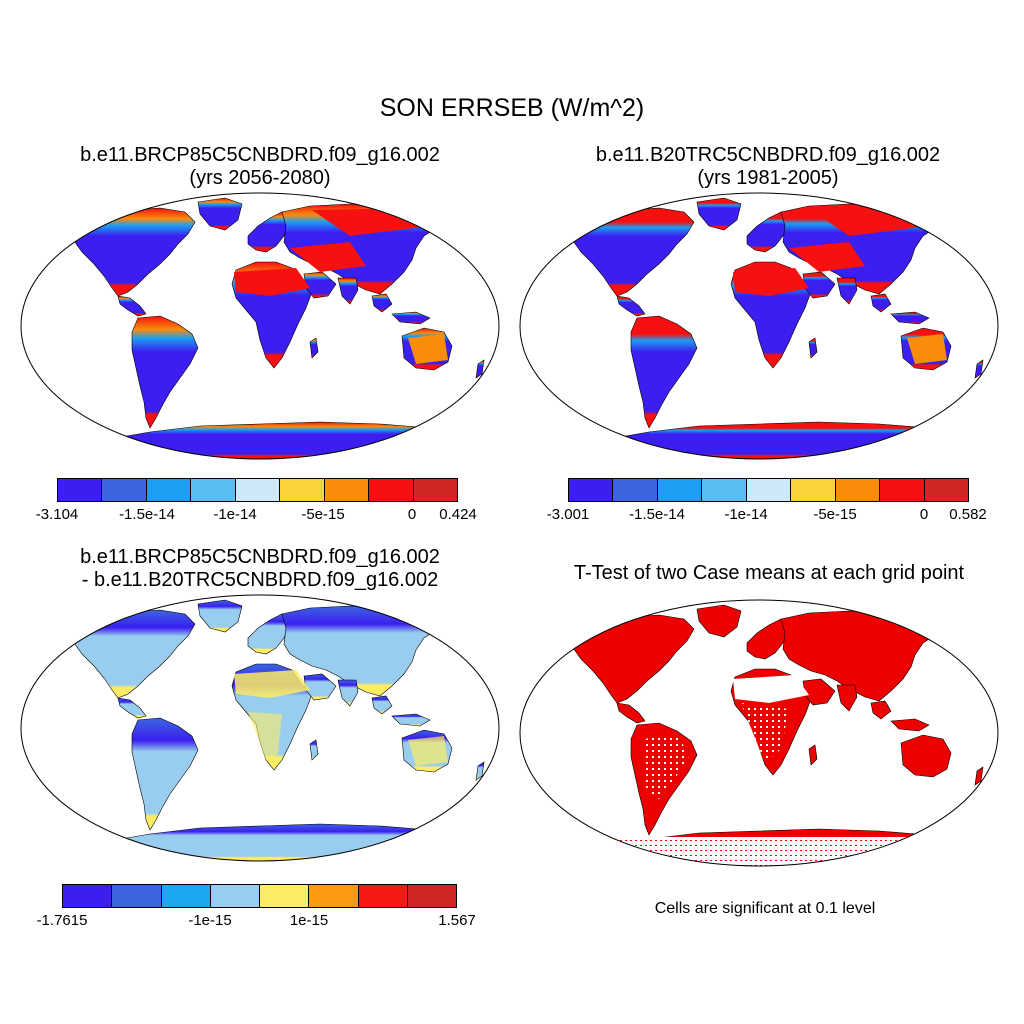 The width and height of the screenshot is (1024, 1024). I want to click on p1-label-0: -3.104, so click(57, 514).